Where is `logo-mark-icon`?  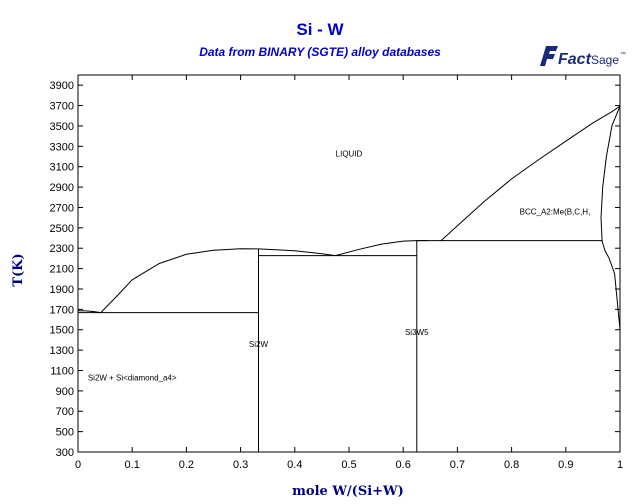 logo-mark-icon is located at coordinates (549, 56).